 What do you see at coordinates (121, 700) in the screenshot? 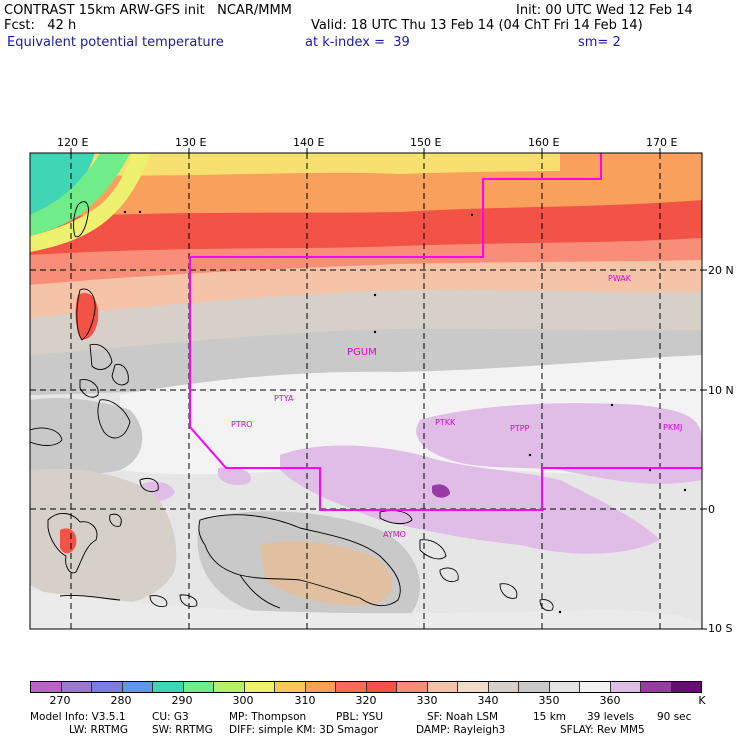
I see `colorbar-label-280: 280` at bounding box center [121, 700].